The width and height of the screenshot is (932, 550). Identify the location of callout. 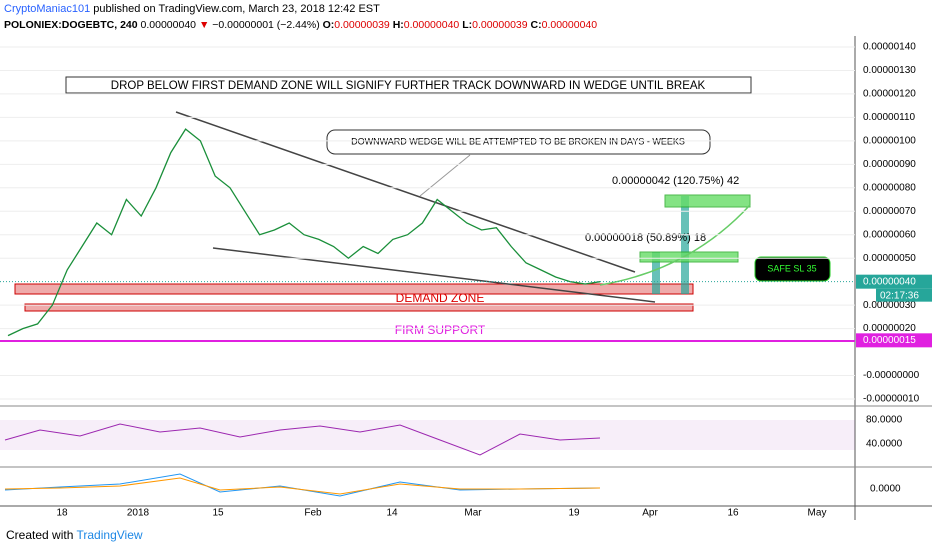
(445, 175).